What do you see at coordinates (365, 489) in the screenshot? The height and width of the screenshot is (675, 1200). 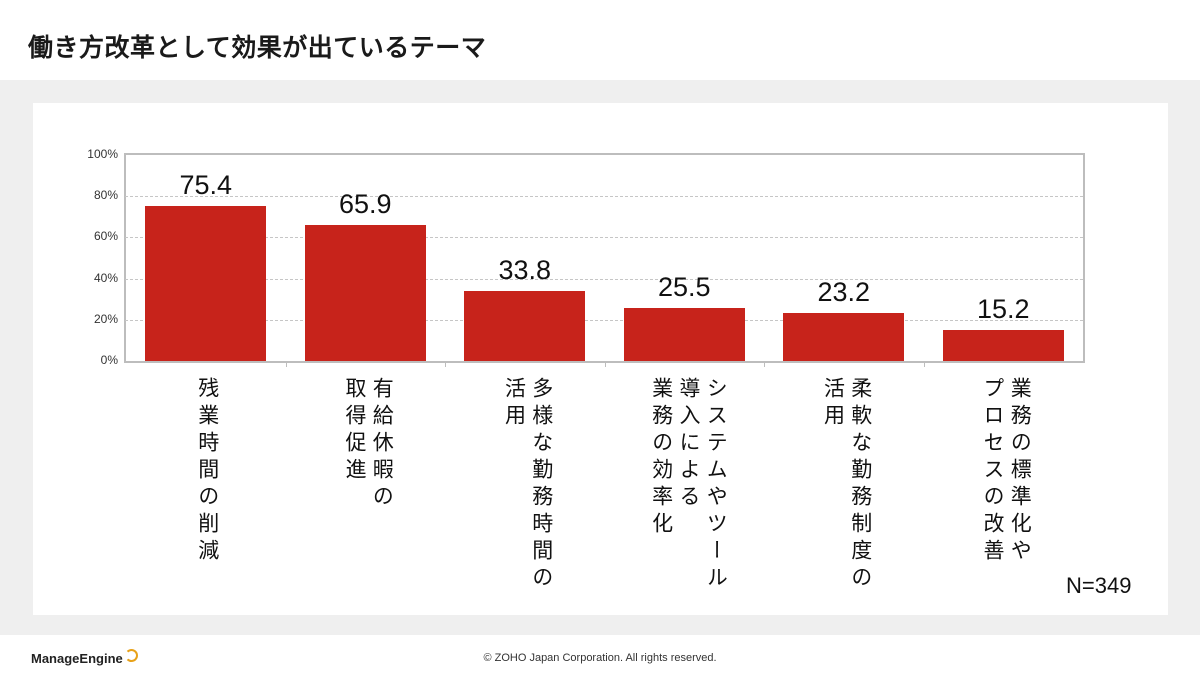 I see `x-category-label: 有給休暇の 取得促進` at bounding box center [365, 489].